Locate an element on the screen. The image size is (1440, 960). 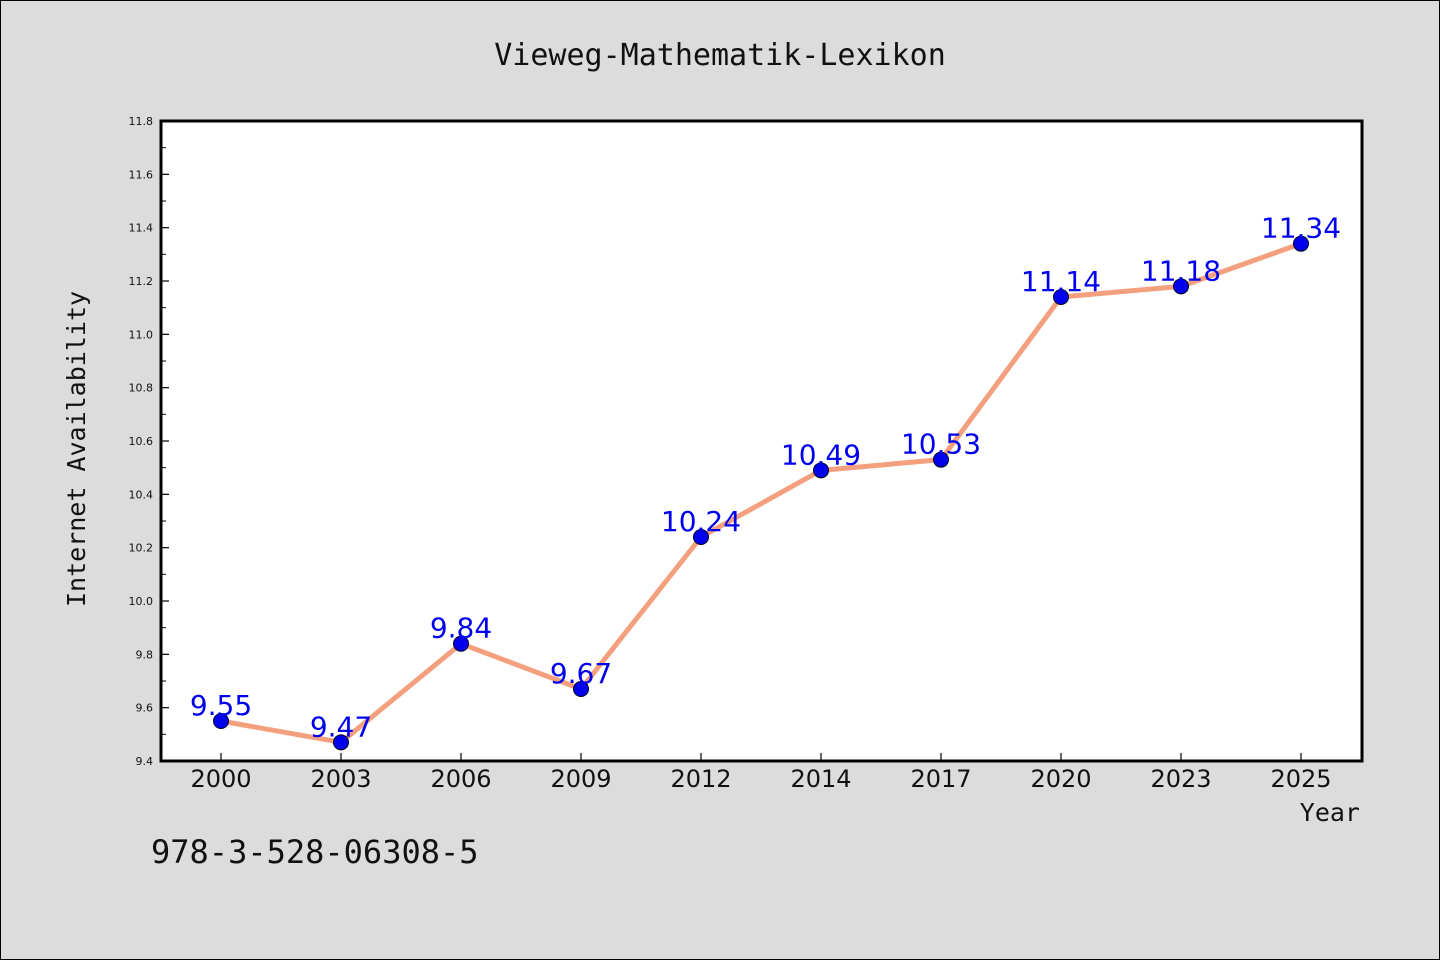
y-tick-label: 11.6 is located at coordinates (141, 174).